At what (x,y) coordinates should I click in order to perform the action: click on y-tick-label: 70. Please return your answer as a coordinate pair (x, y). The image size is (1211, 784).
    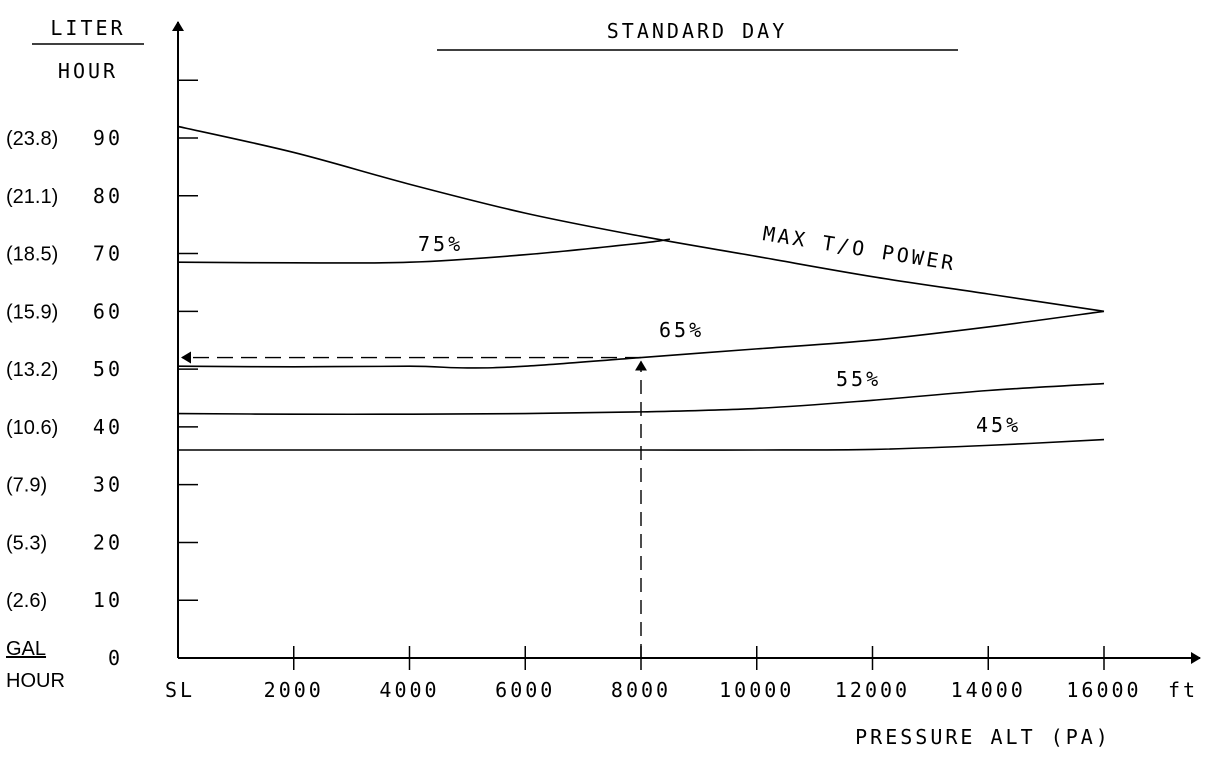
    Looking at the image, I should click on (108, 254).